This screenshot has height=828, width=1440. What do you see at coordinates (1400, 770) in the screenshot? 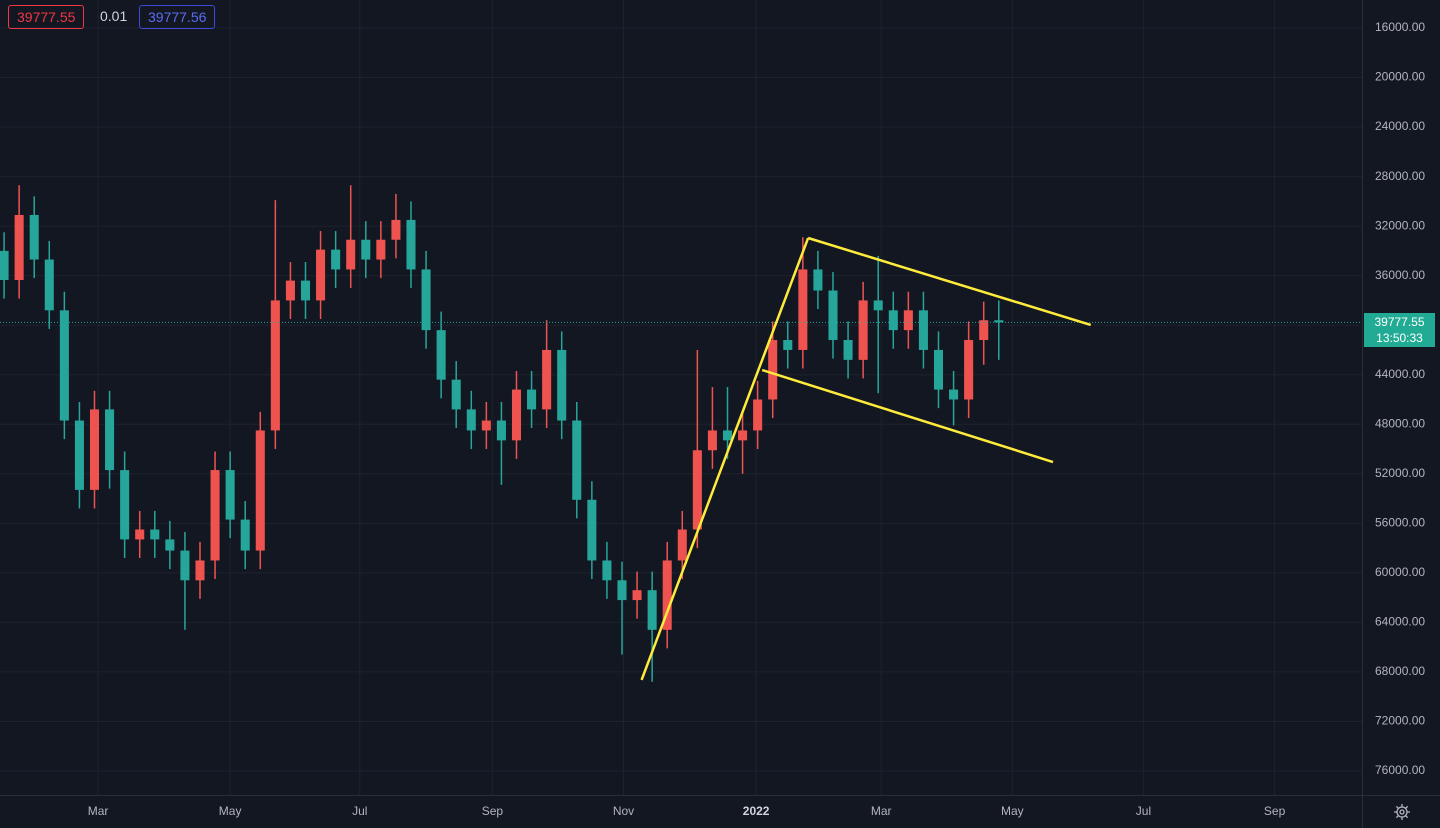
I see `y-tick-label: 76000.00` at bounding box center [1400, 770].